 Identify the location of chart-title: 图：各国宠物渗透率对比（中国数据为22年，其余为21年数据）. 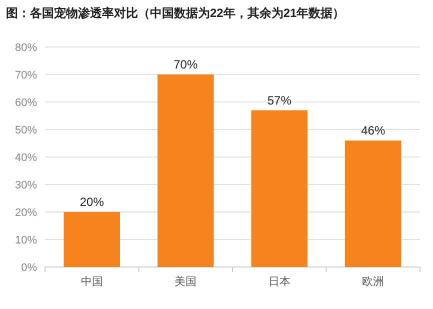
(175, 13).